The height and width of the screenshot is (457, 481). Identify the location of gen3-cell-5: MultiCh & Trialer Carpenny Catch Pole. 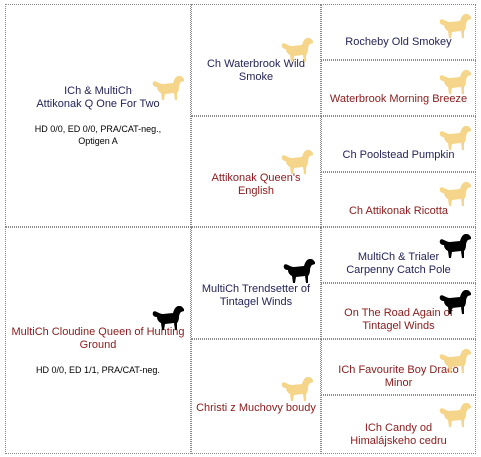
(398, 255).